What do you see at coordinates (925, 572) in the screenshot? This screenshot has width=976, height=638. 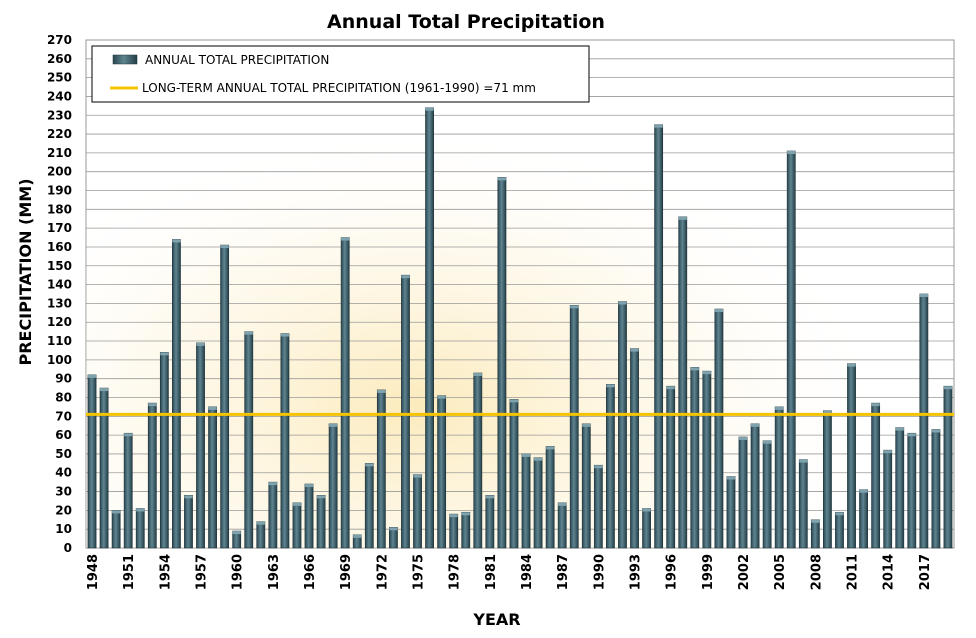 I see `x-tick-label: 2017` at bounding box center [925, 572].